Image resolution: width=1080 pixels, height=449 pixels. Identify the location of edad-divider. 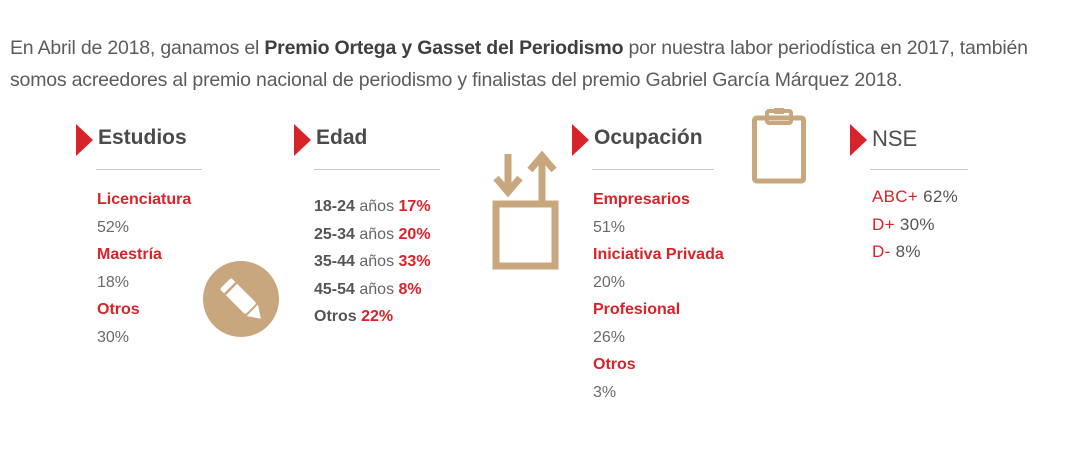
(377, 169).